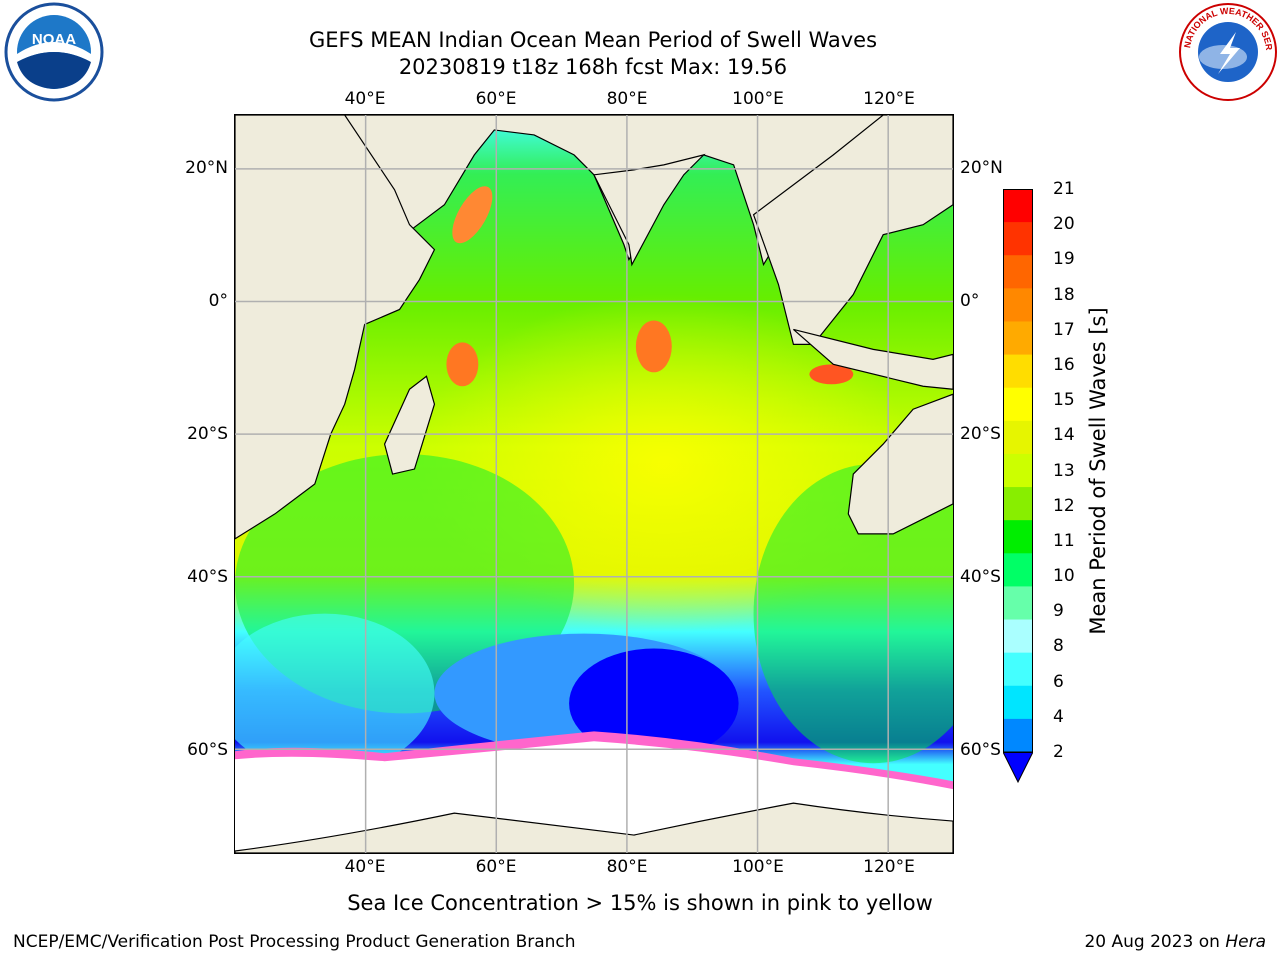 This screenshot has width=1280, height=960. What do you see at coordinates (873, 359) in the screenshot?
I see `land-indonesia` at bounding box center [873, 359].